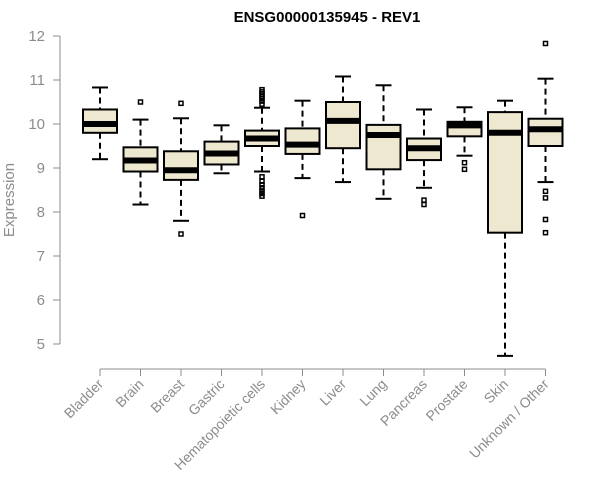 Image resolution: width=600 pixels, height=500 pixels. Describe the element at coordinates (332, 392) in the screenshot. I see `x-tick-label-6: Liver` at that location.